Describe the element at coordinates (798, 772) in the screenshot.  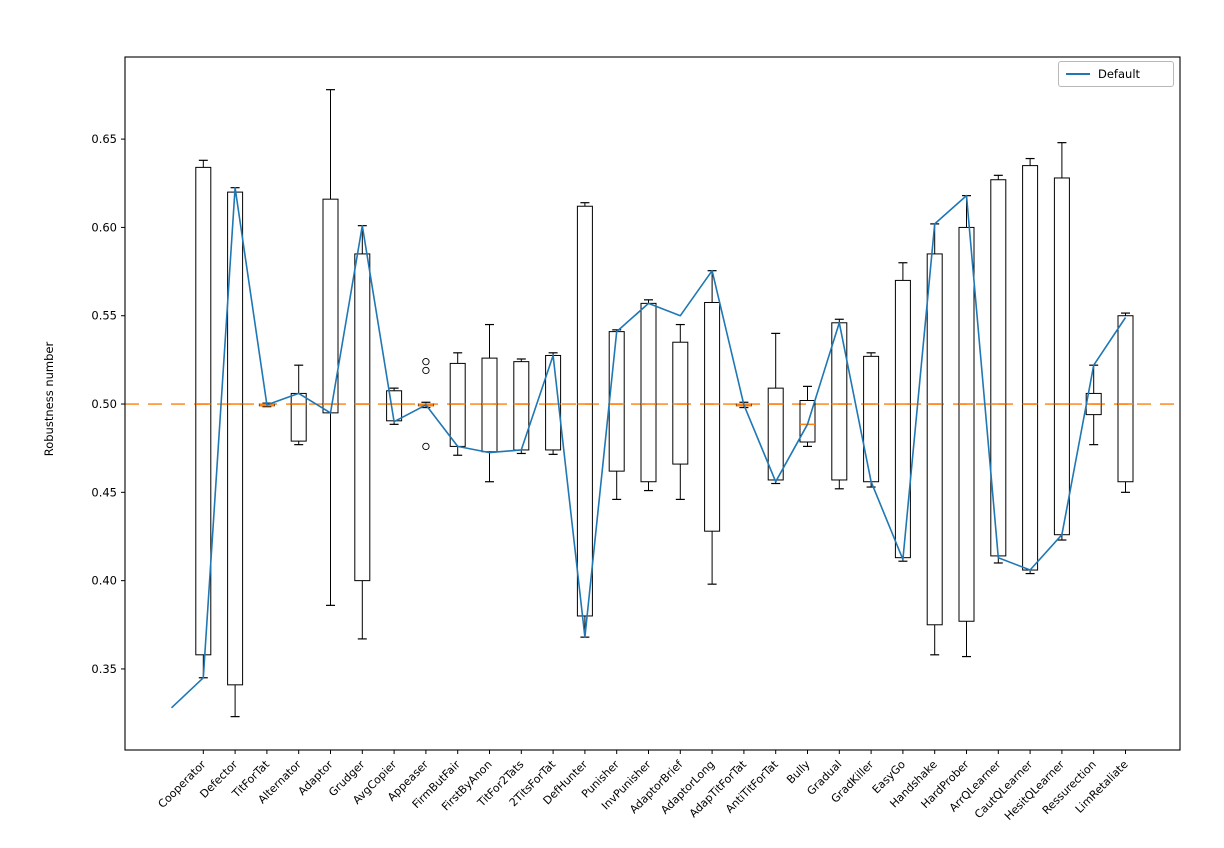
I see `x-tick-label-Bully: Bully` at that location.